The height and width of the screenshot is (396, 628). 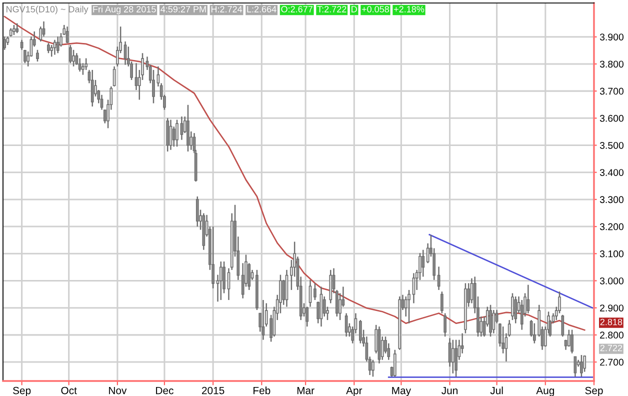 I want to click on y-tick-label: 3.200, so click(x=612, y=226).